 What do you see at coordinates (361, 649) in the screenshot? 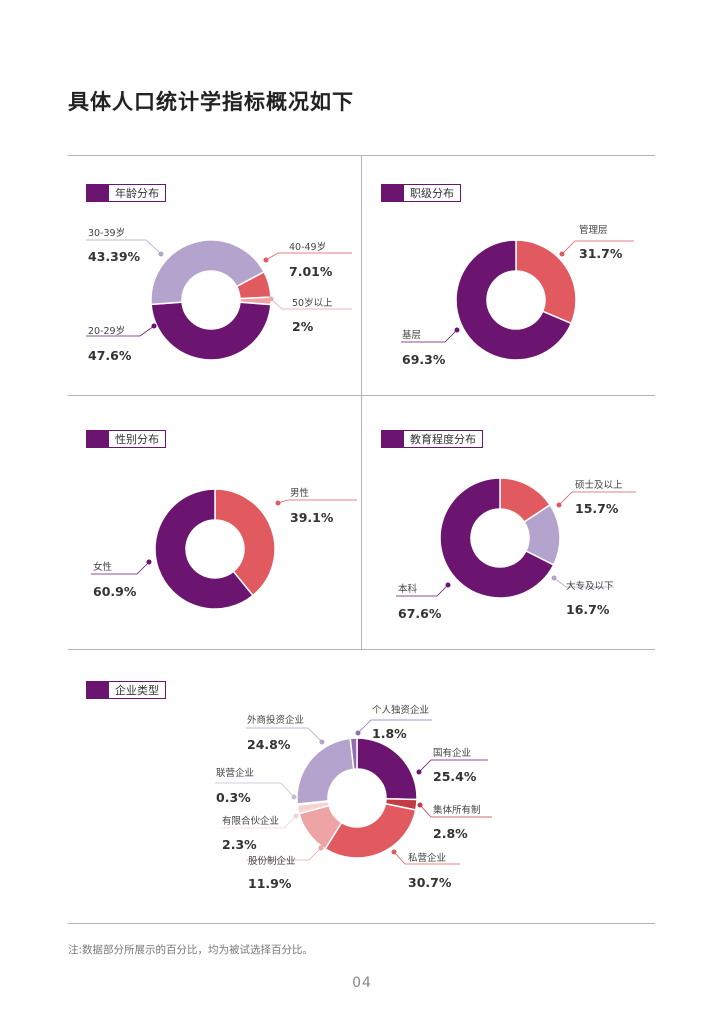
I see `divider-lower` at bounding box center [361, 649].